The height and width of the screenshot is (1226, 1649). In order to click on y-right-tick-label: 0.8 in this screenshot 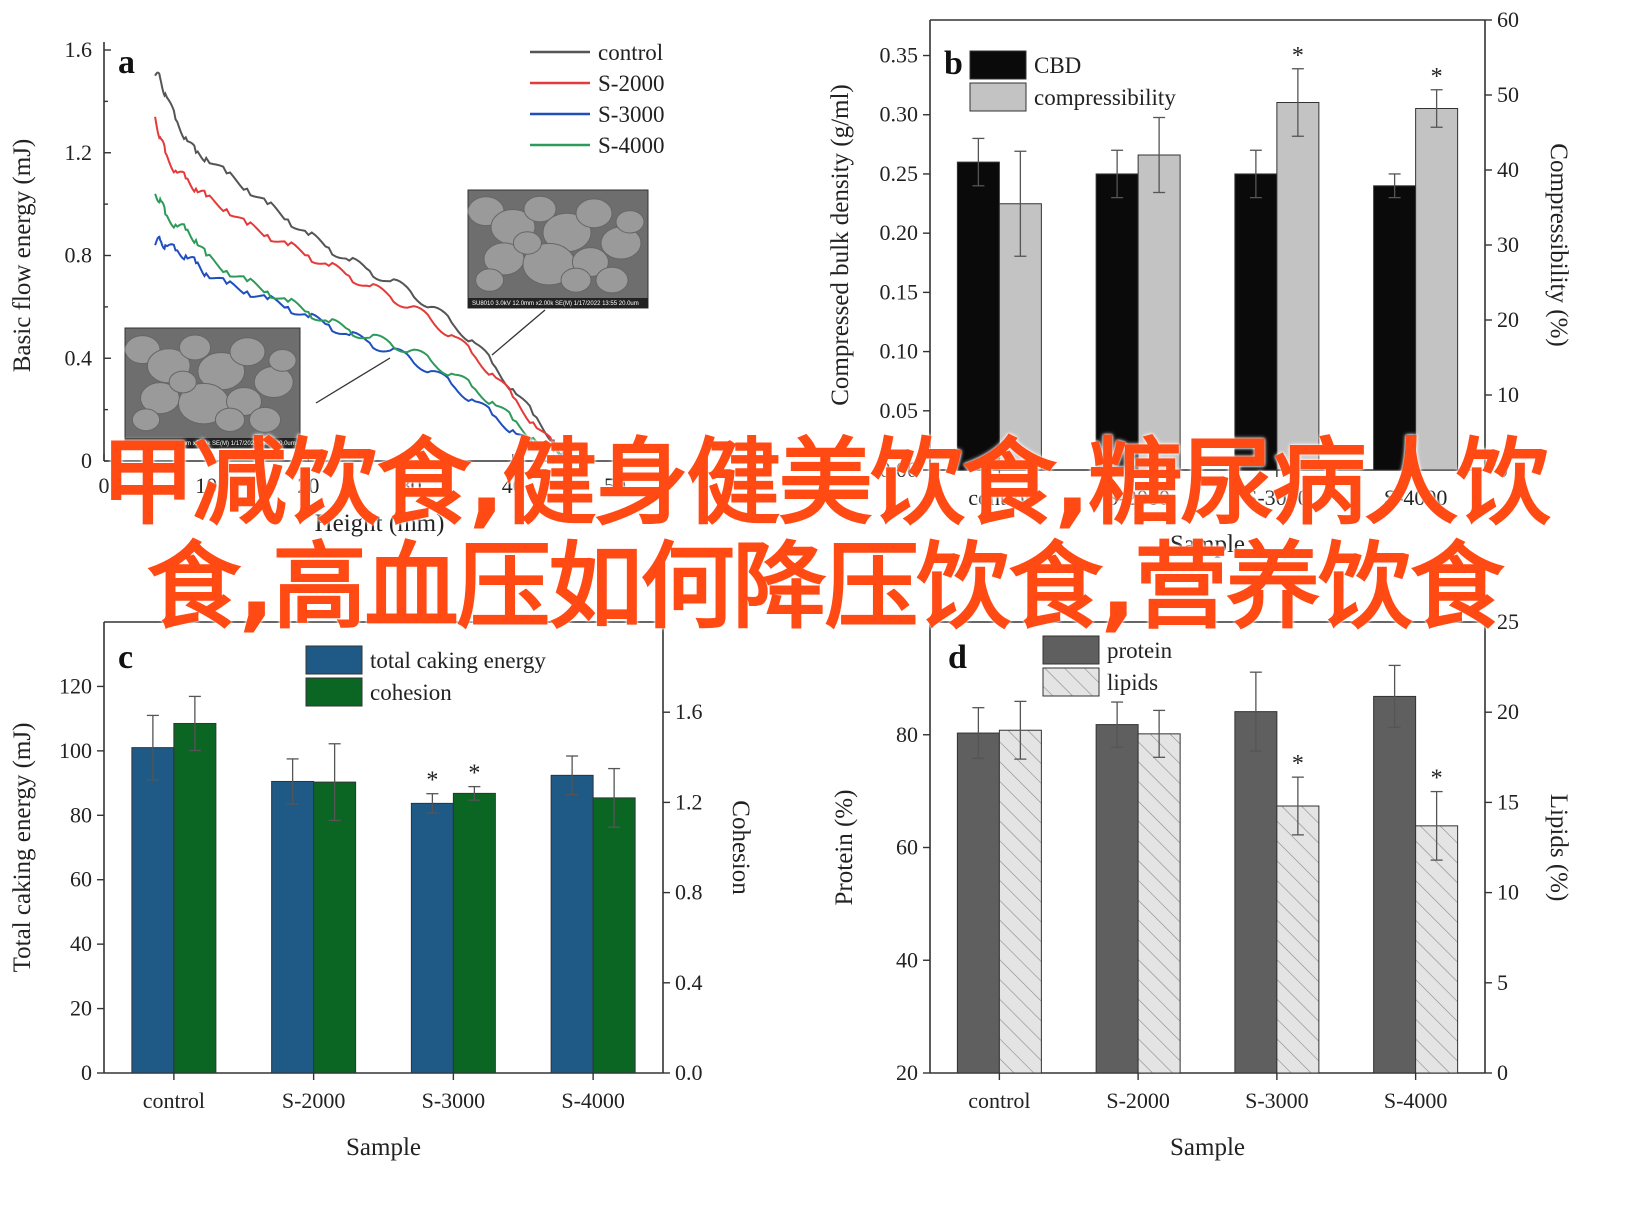, I will do `click(689, 892)`.